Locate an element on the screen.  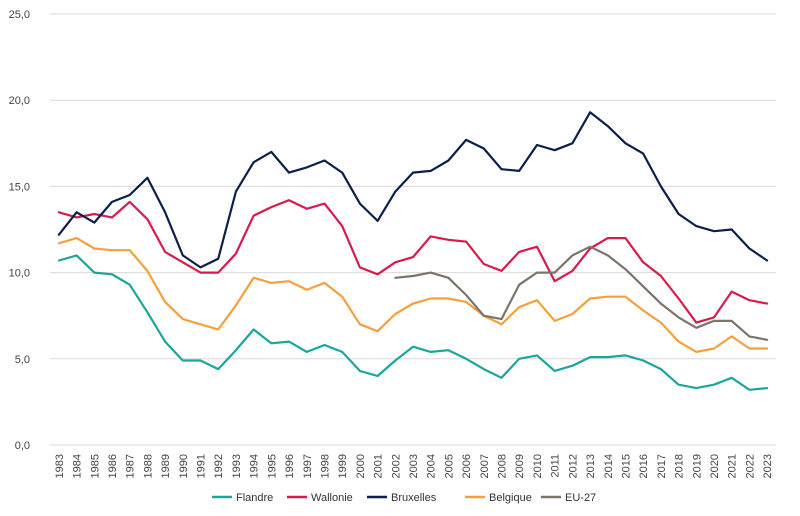
x-tick-label: 2019 is located at coordinates (697, 466).